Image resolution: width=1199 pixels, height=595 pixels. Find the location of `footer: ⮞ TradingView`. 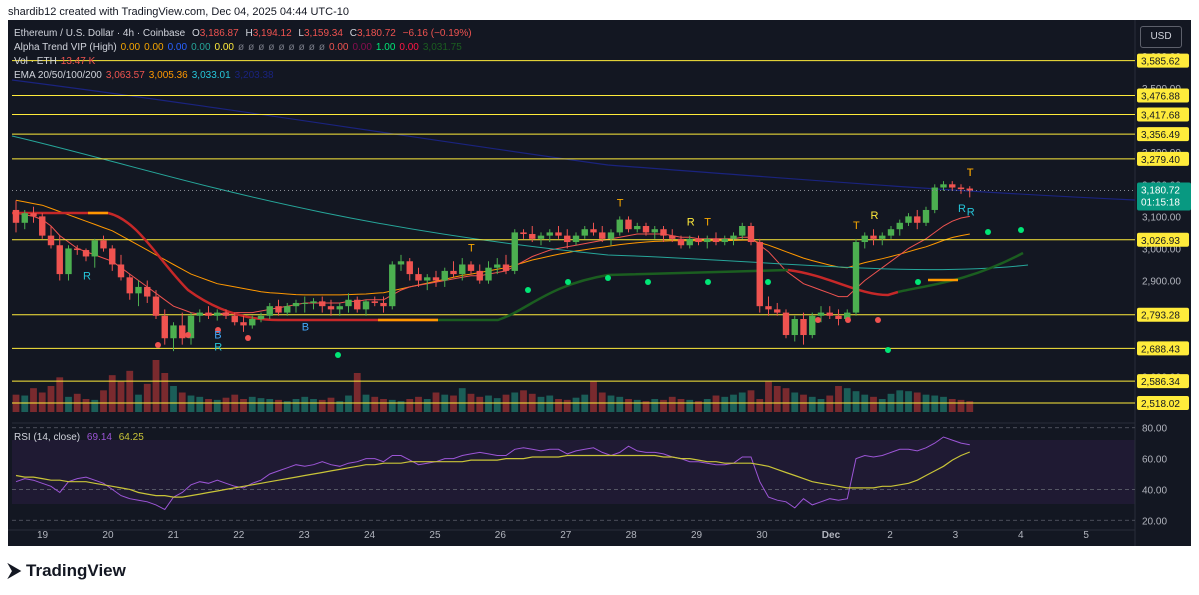

footer: ⮞ TradingView is located at coordinates (67, 570).